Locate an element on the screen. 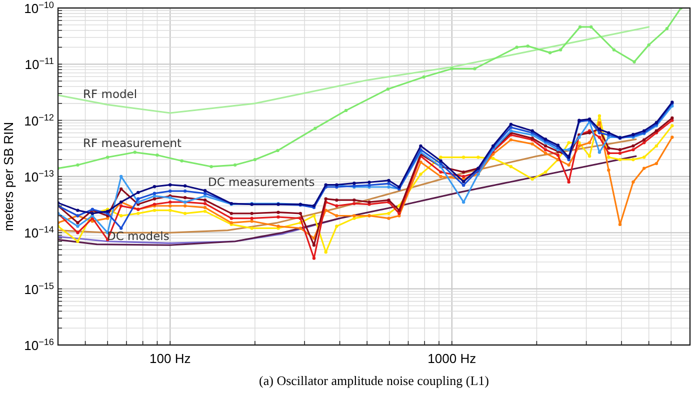 The width and height of the screenshot is (694, 411). y-tick-label: 10$^{−16}$ is located at coordinates (39, 345).